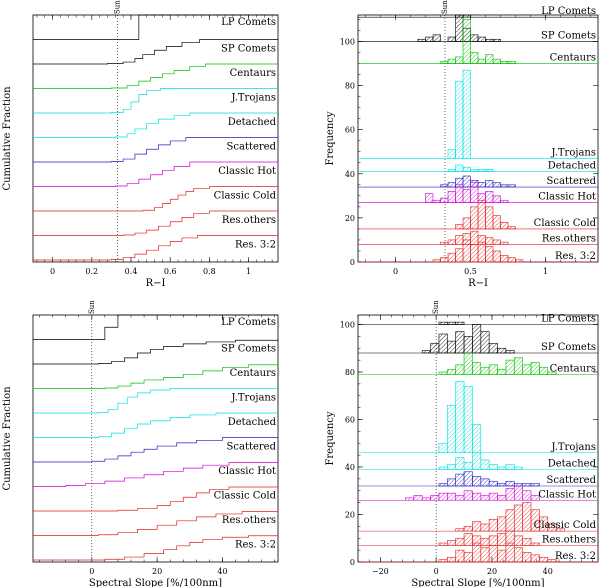  I want to click on cumulative-curve-sp-comets, so click(156, 352).